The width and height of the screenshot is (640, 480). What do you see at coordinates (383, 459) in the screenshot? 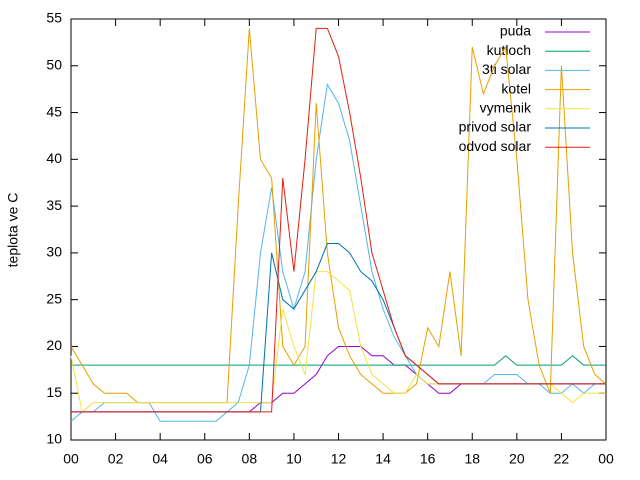
I see `x-tick-label: 14` at bounding box center [383, 459].